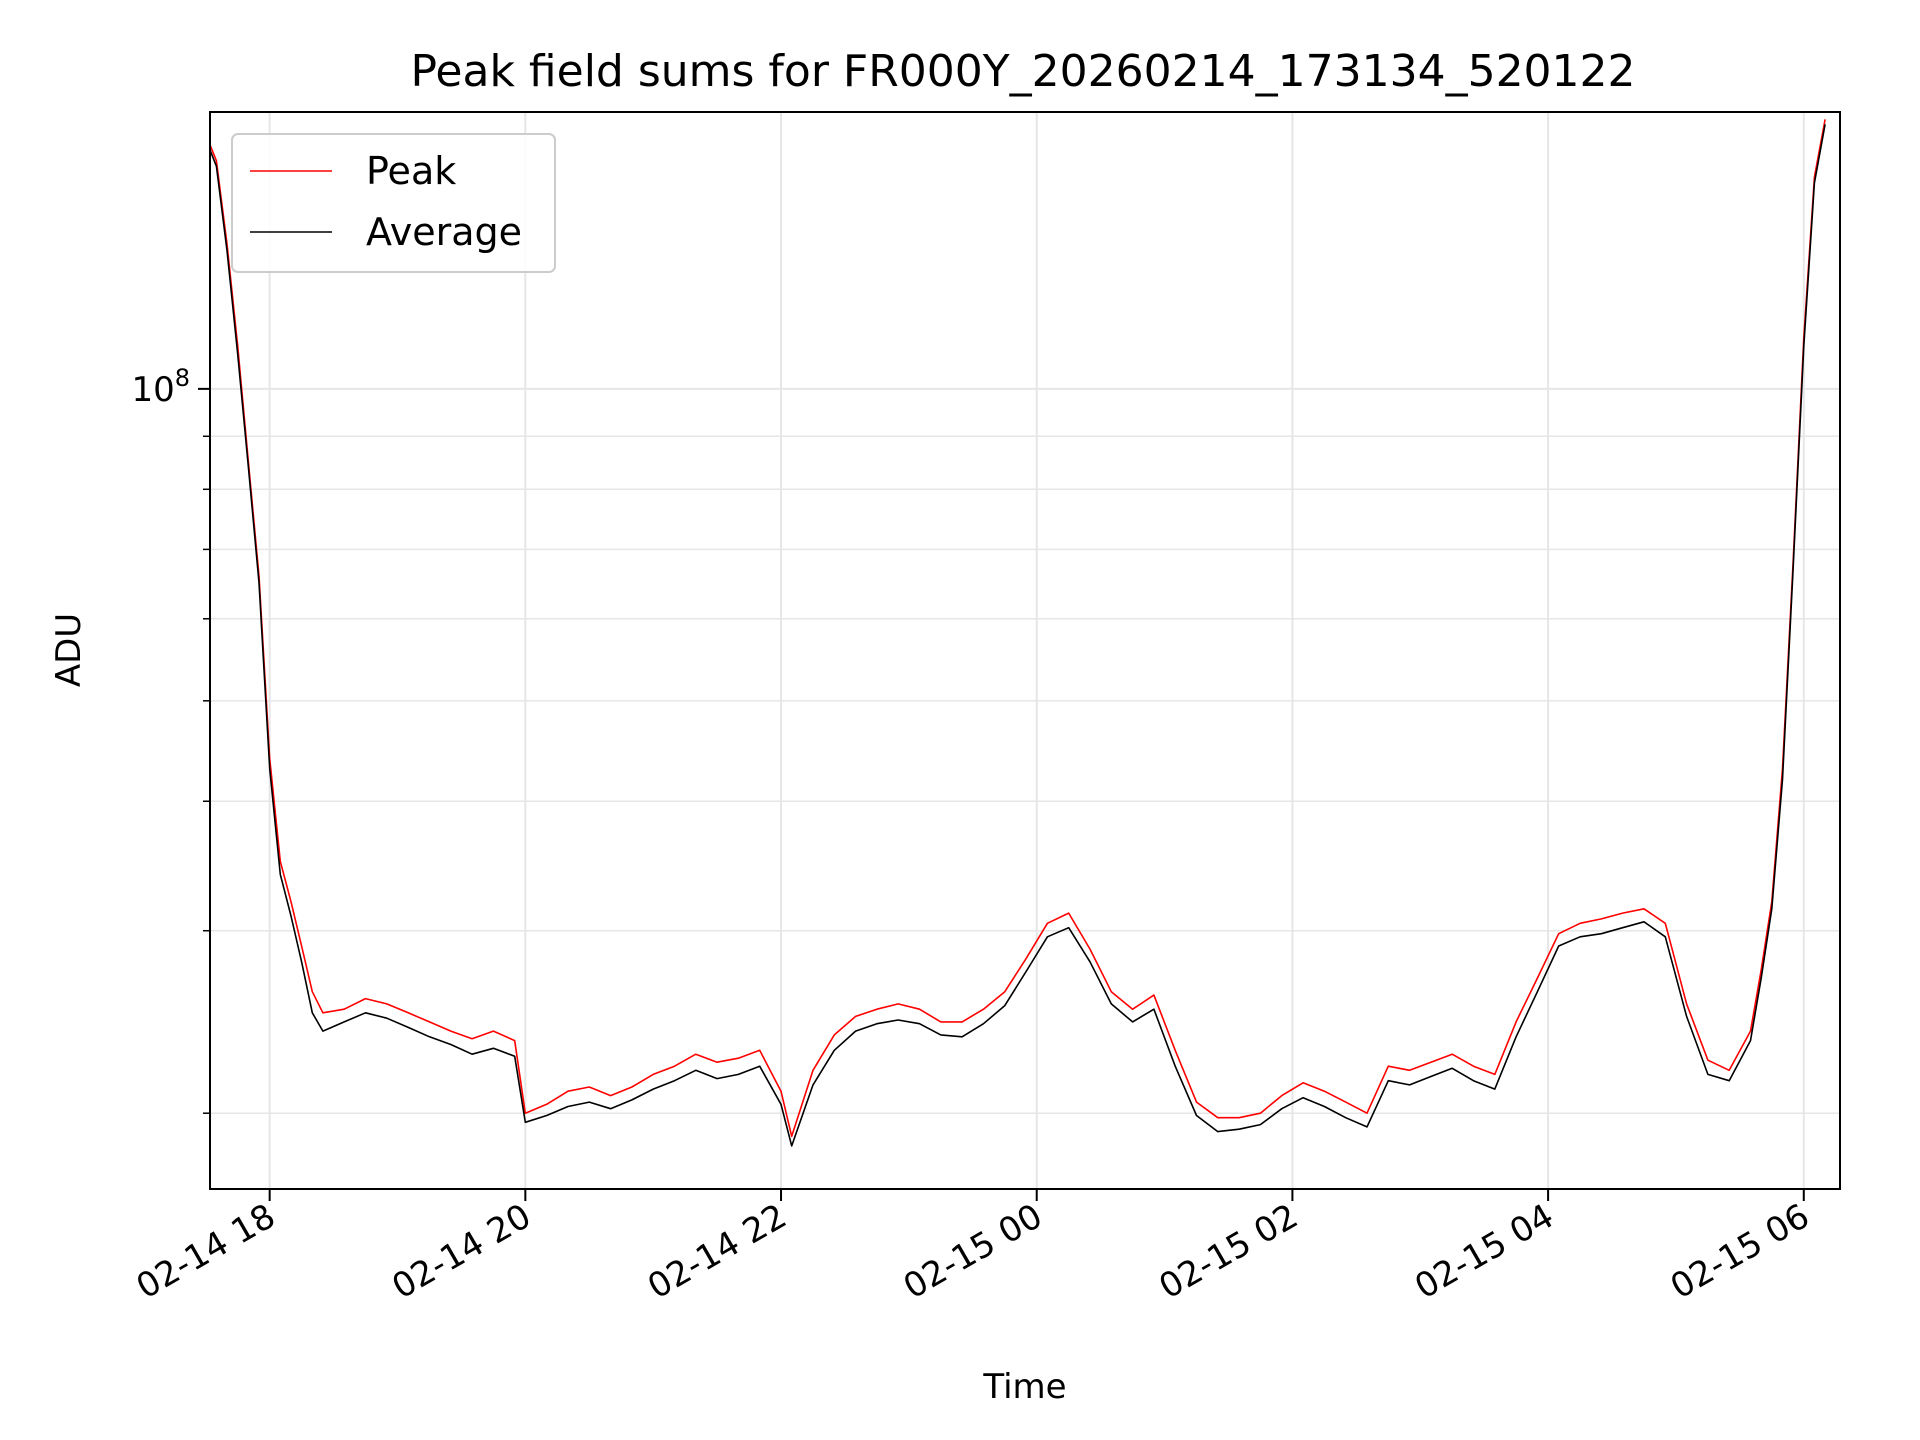 The height and width of the screenshot is (1440, 1920). Describe the element at coordinates (170, 739) in the screenshot. I see `y-axis: 108` at that location.